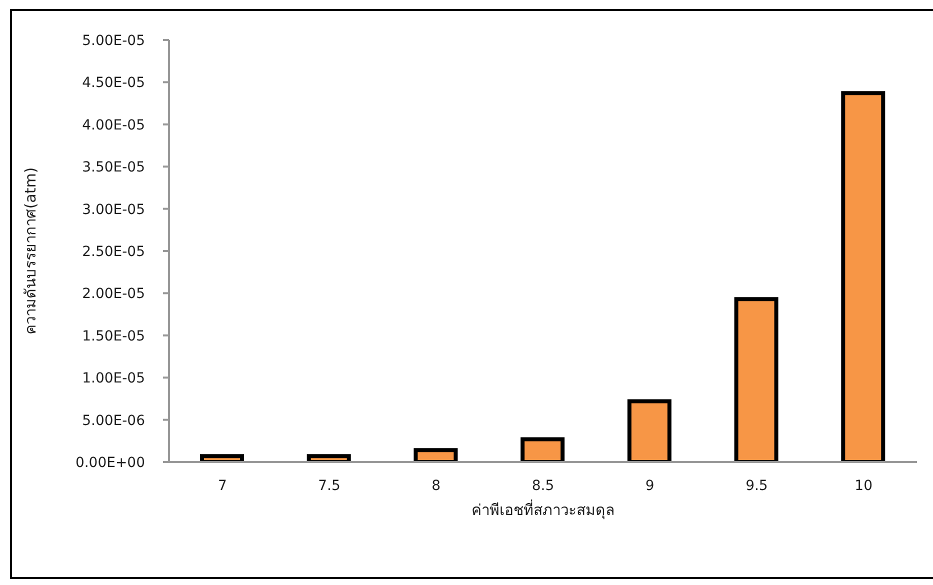  Describe the element at coordinates (329, 486) in the screenshot. I see `x-tick-label: 7.5` at that location.